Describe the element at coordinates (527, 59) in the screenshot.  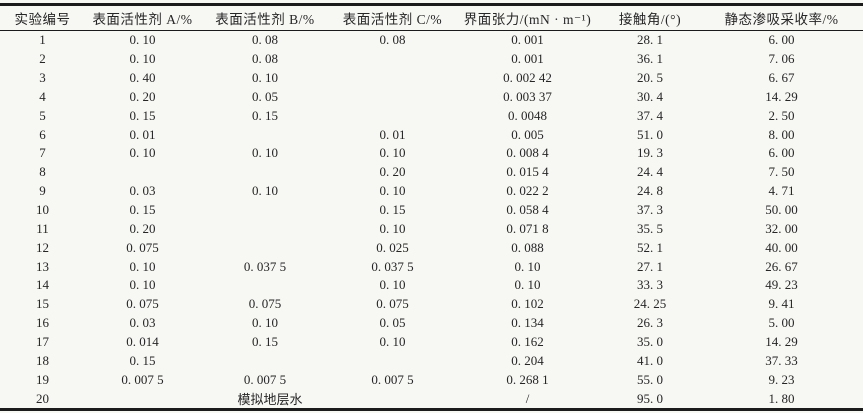
I see `table-cell: 0. 001` at that location.